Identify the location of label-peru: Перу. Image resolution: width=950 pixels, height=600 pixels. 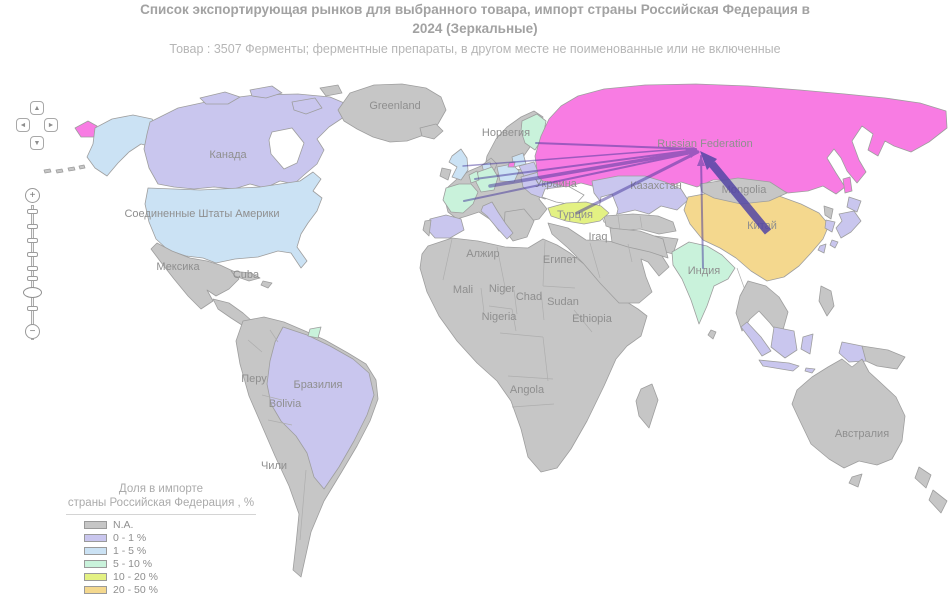
(254, 379).